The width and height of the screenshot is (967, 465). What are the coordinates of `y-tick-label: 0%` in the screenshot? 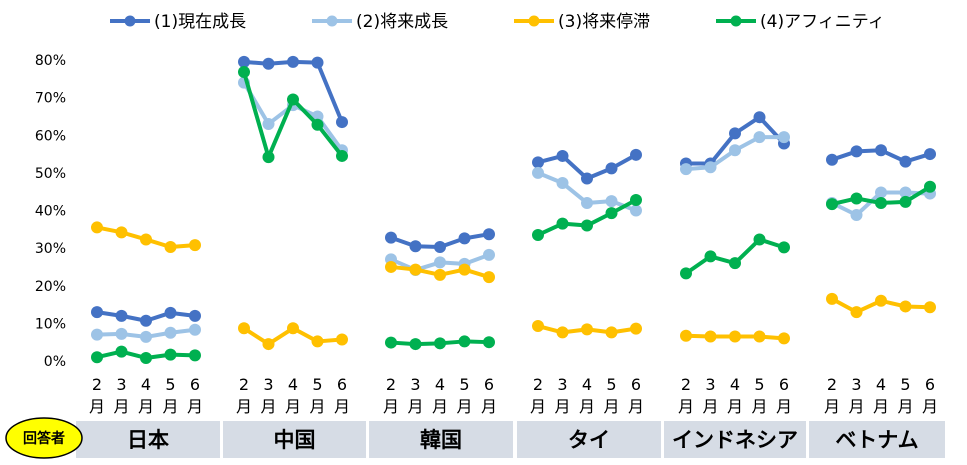 It's located at (55, 362).